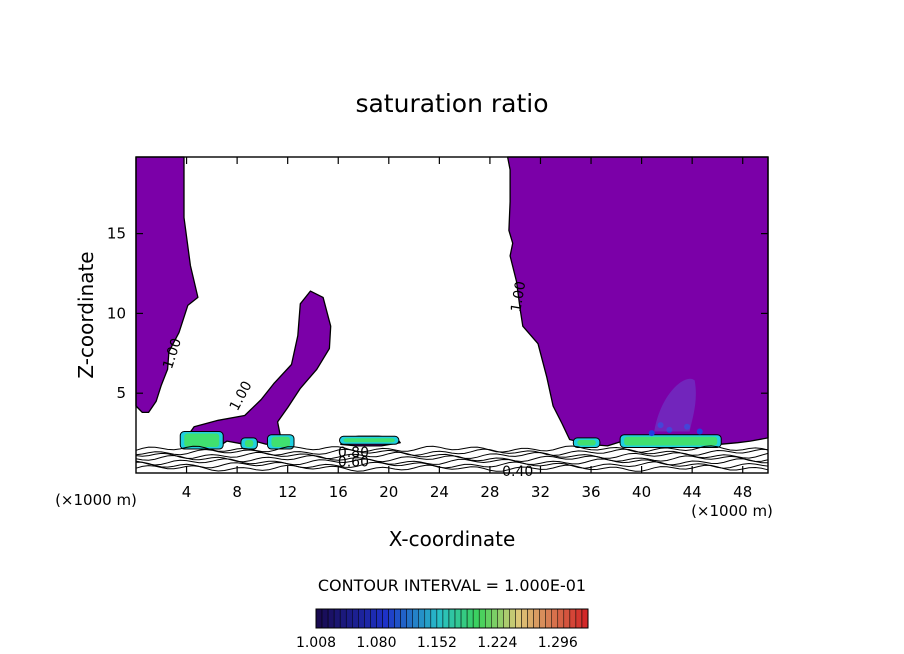 This screenshot has height=654, width=904. I want to click on colorbar, so click(452, 618).